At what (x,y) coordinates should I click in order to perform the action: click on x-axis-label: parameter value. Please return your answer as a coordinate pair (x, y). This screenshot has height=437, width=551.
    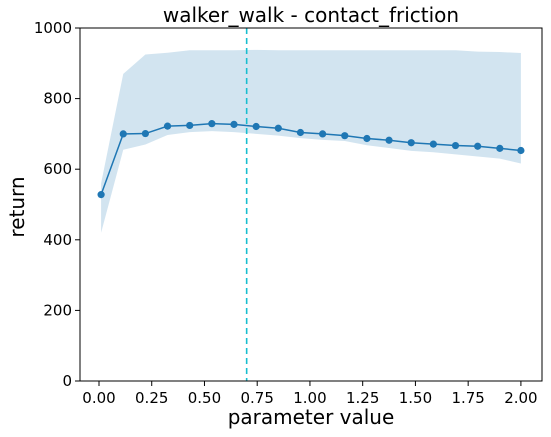
    Looking at the image, I should click on (311, 417).